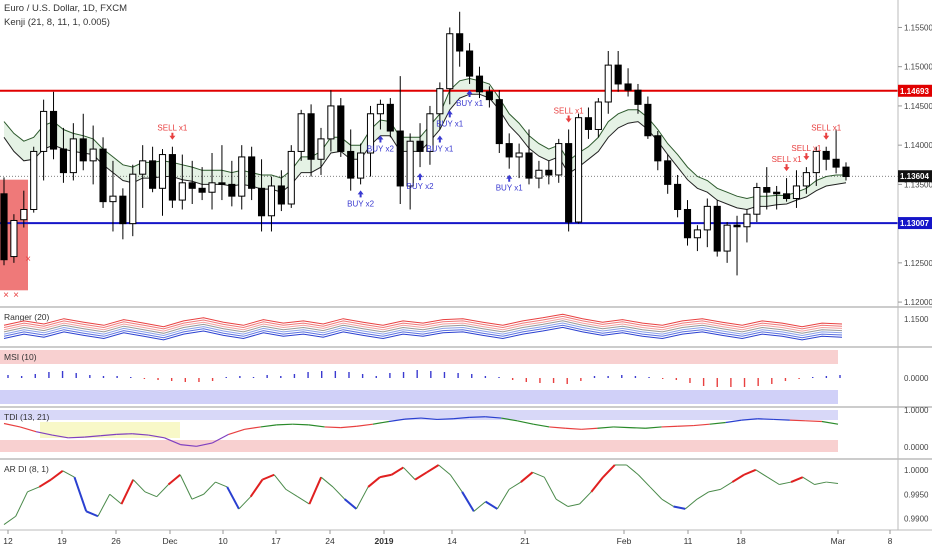 The height and width of the screenshot is (550, 932). I want to click on buy-label: BUY x1, so click(470, 103).